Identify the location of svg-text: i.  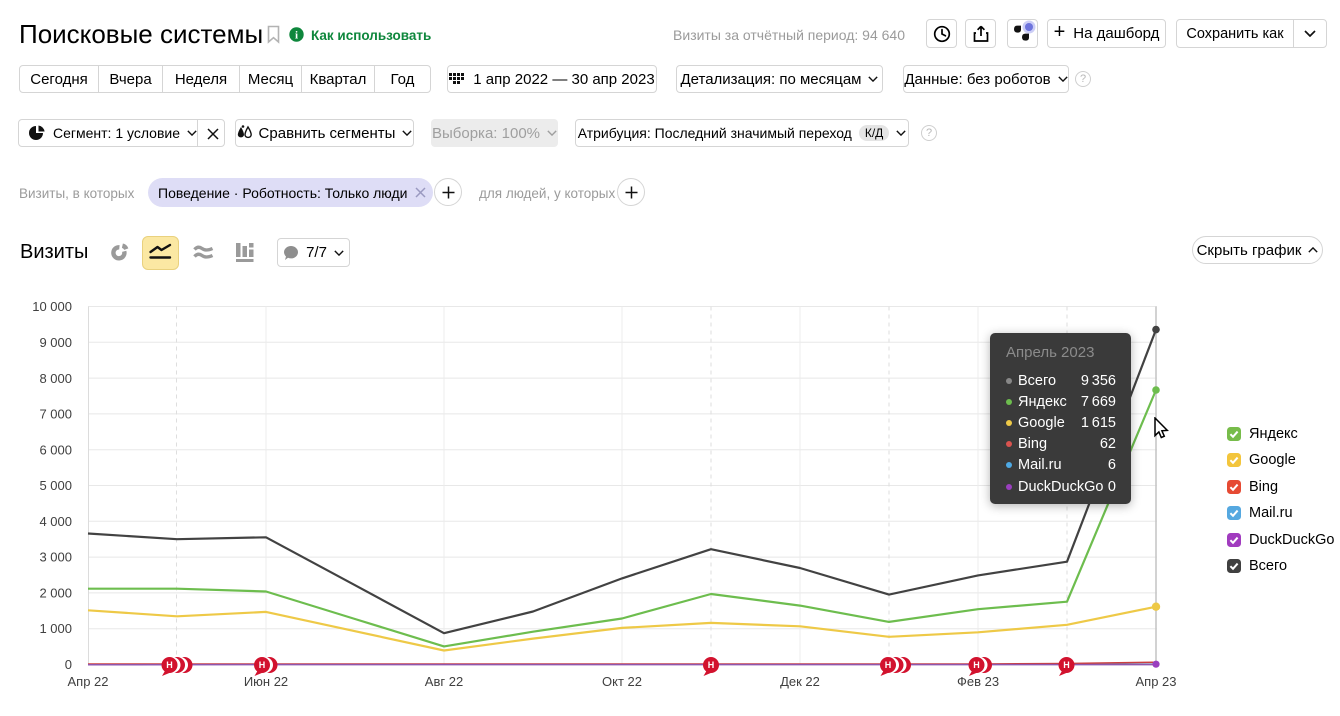
(296, 35).